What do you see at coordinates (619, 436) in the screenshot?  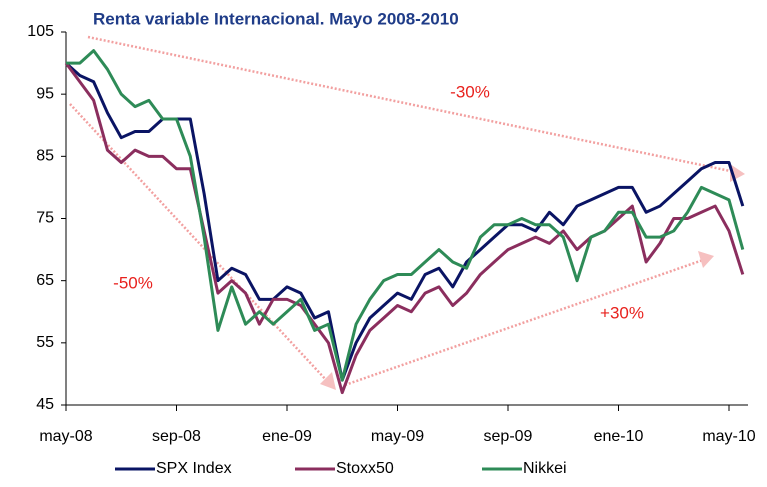 I see `x-tick-label: ene-10` at bounding box center [619, 436].